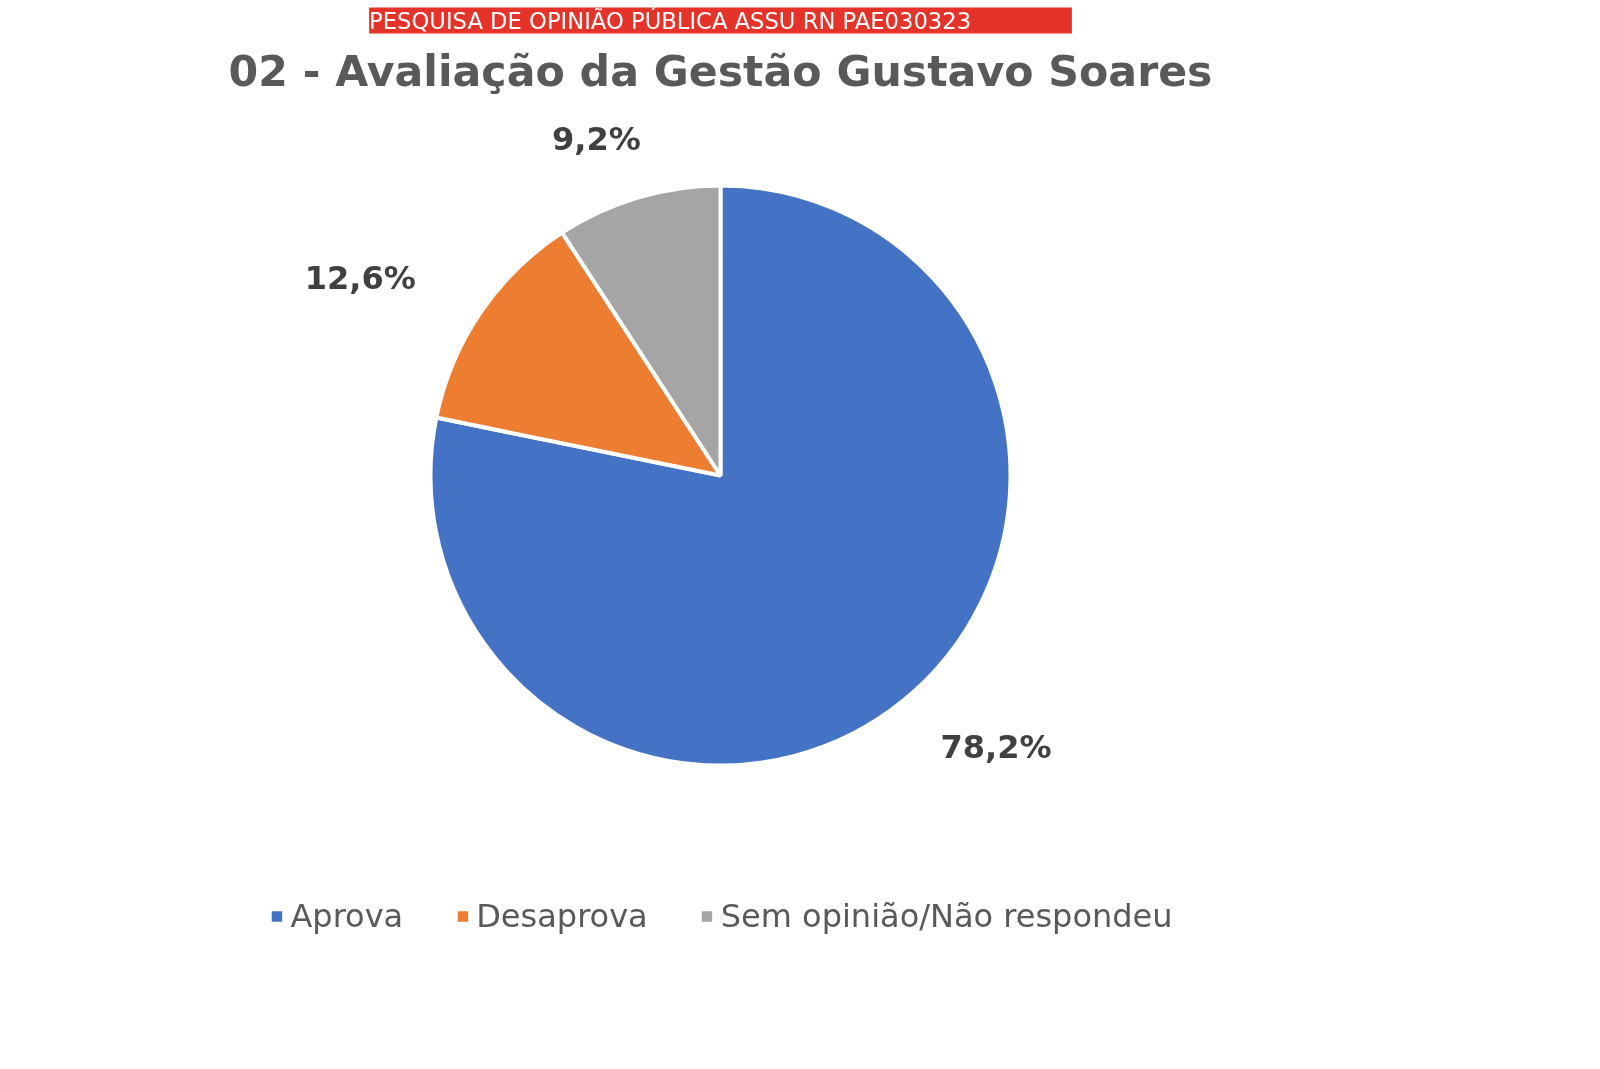  I want to click on legend-label: Sem opinião/Não respondeu, so click(946, 916).